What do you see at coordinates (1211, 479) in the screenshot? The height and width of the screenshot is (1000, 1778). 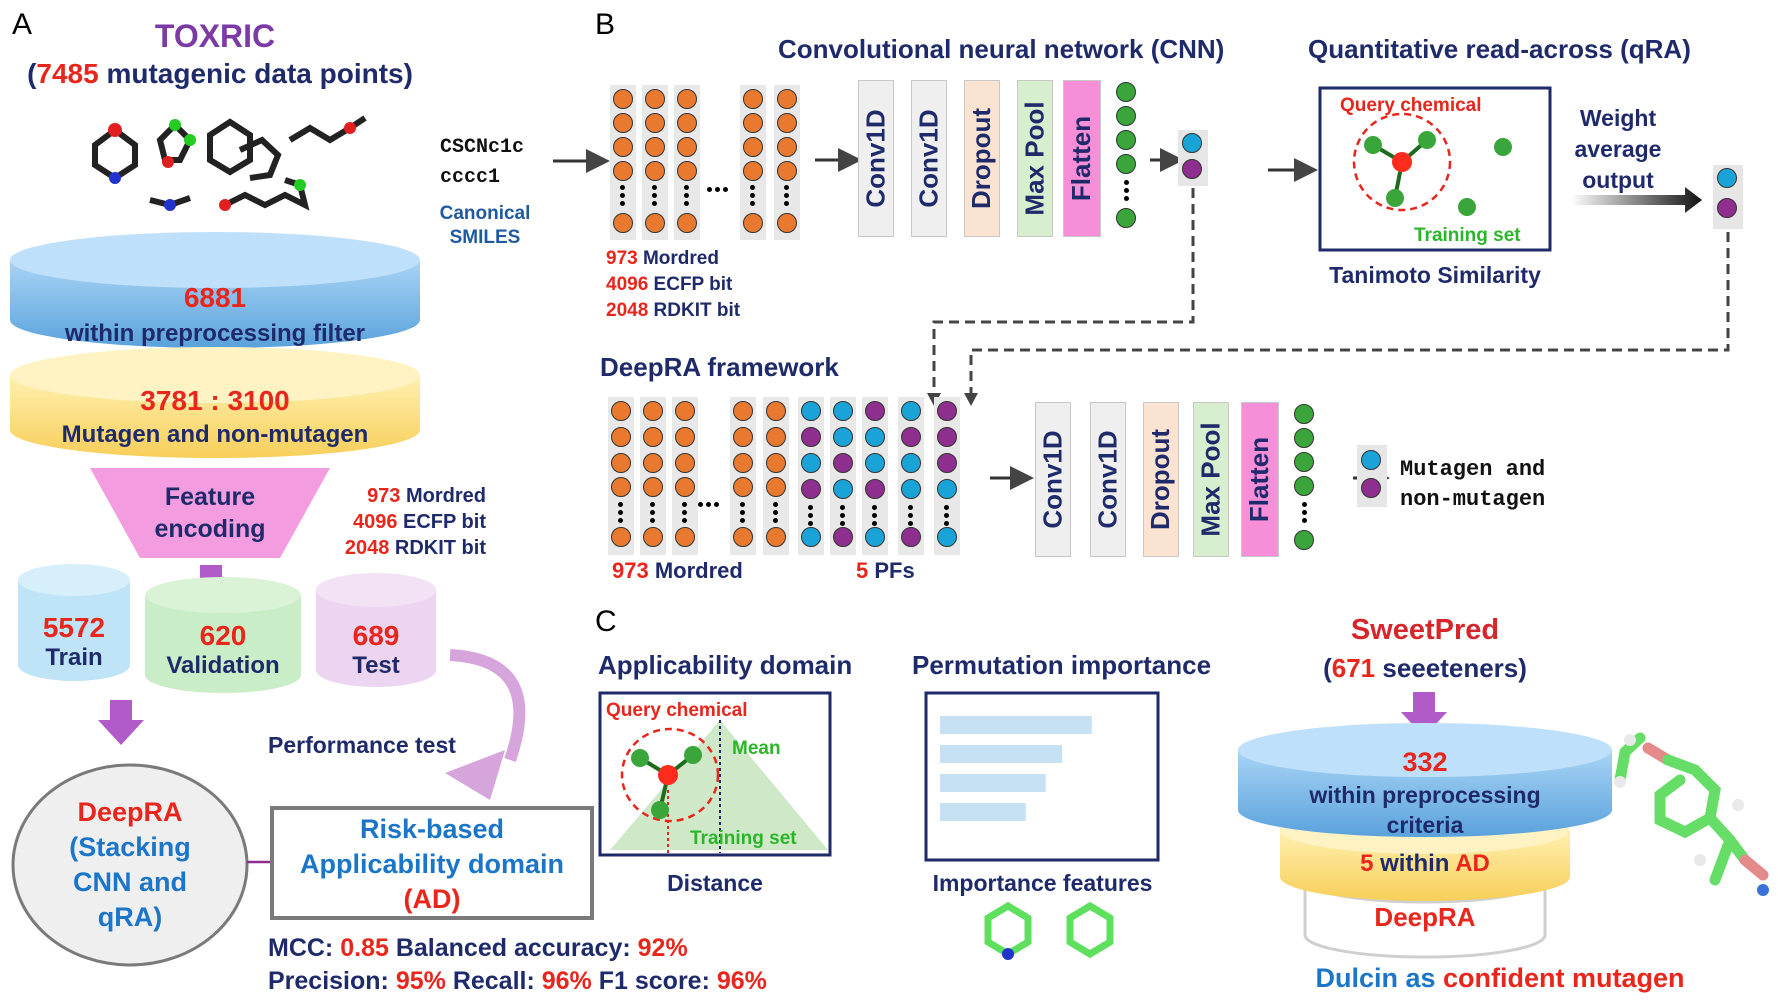 I see `framework-layer-max-pool: Max Pool` at bounding box center [1211, 479].